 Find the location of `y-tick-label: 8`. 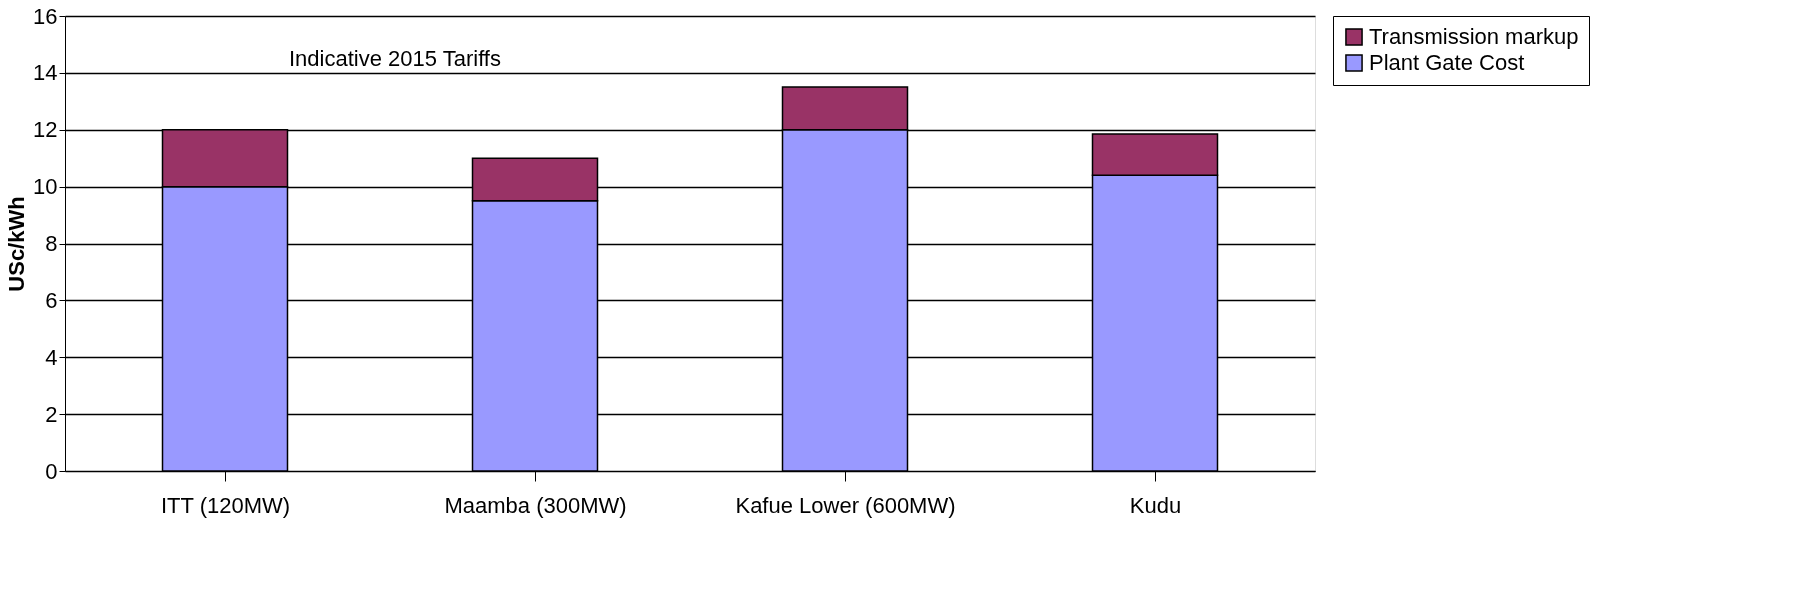

y-tick-label: 8 is located at coordinates (51, 243).